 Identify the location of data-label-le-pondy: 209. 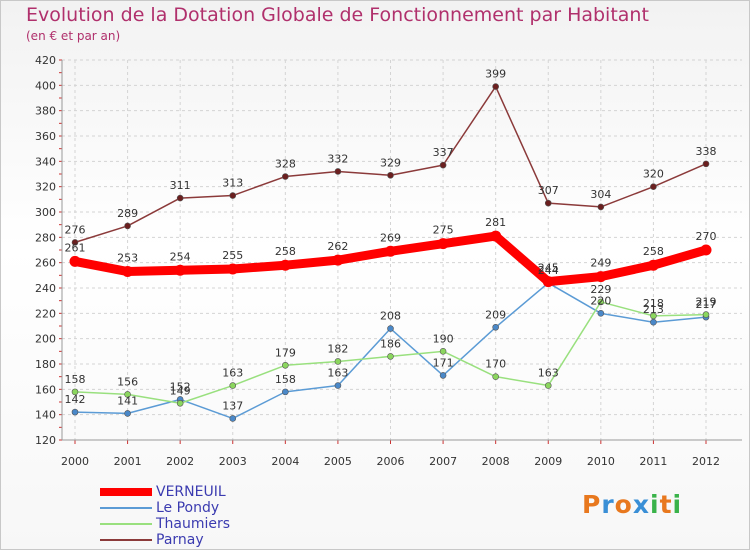
(495, 314).